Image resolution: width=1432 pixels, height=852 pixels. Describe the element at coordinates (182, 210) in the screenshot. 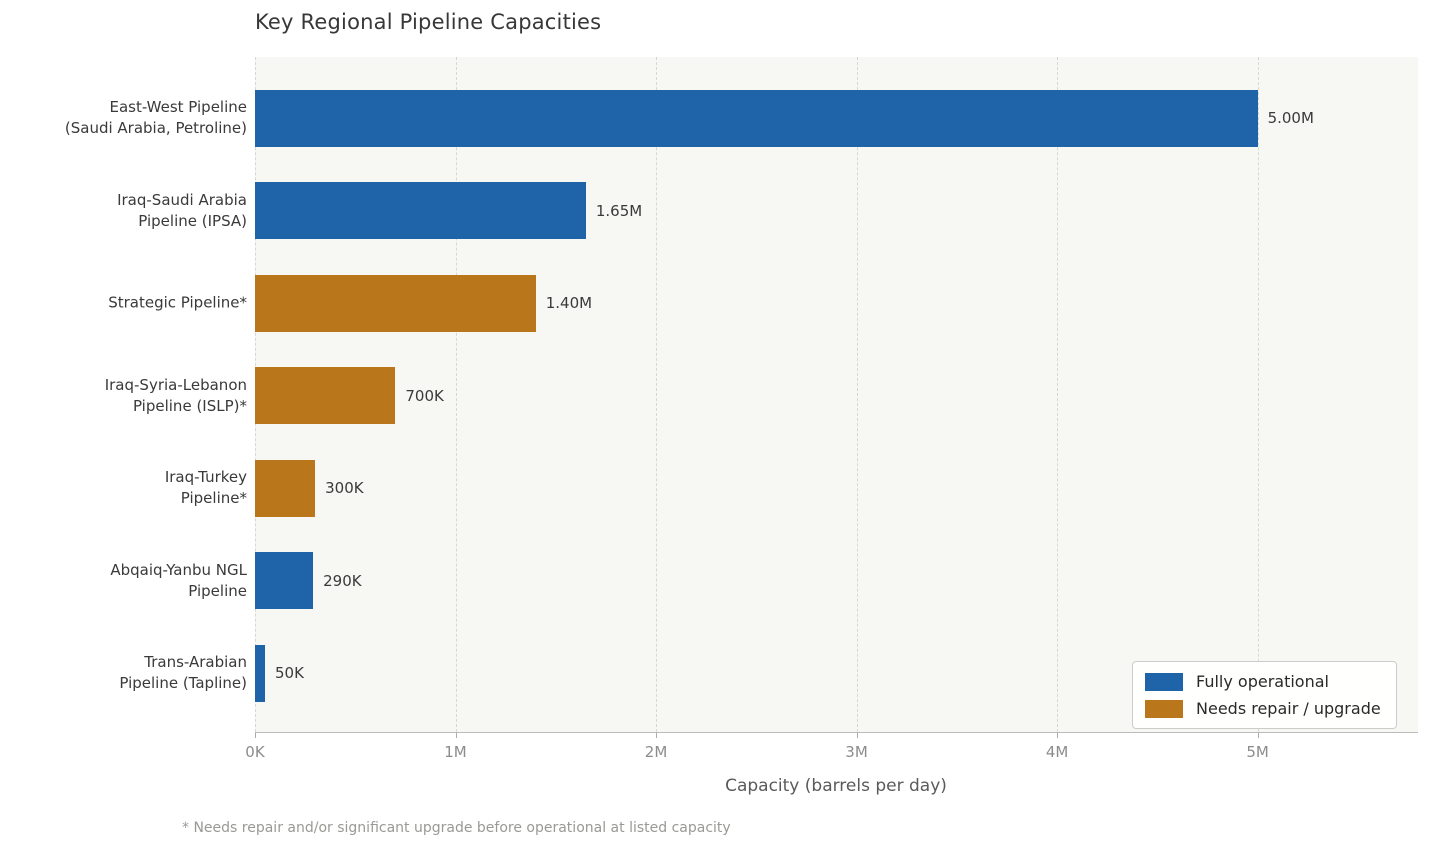

I see `category-label-1: Iraq-Saudi Arabia Pipeline (IPSA)` at that location.